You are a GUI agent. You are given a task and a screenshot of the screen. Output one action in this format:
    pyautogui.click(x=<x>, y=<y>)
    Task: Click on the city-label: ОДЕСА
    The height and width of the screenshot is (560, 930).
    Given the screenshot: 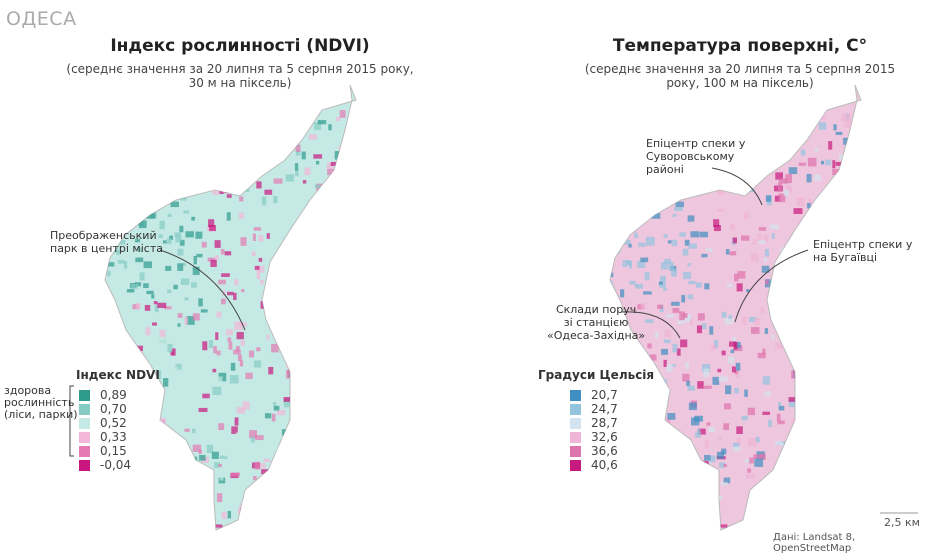 What is the action you would take?
    pyautogui.click(x=41, y=19)
    